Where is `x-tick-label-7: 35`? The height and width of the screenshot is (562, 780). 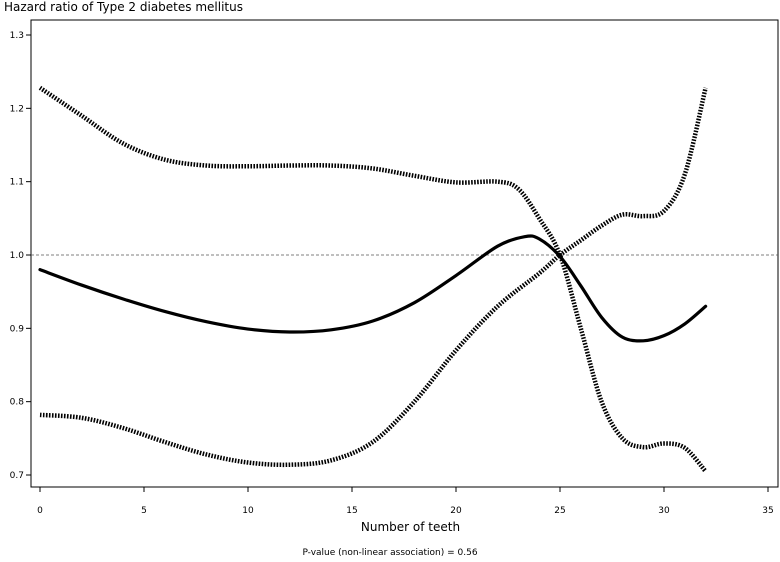 x-tick-label-7: 35 is located at coordinates (767, 511).